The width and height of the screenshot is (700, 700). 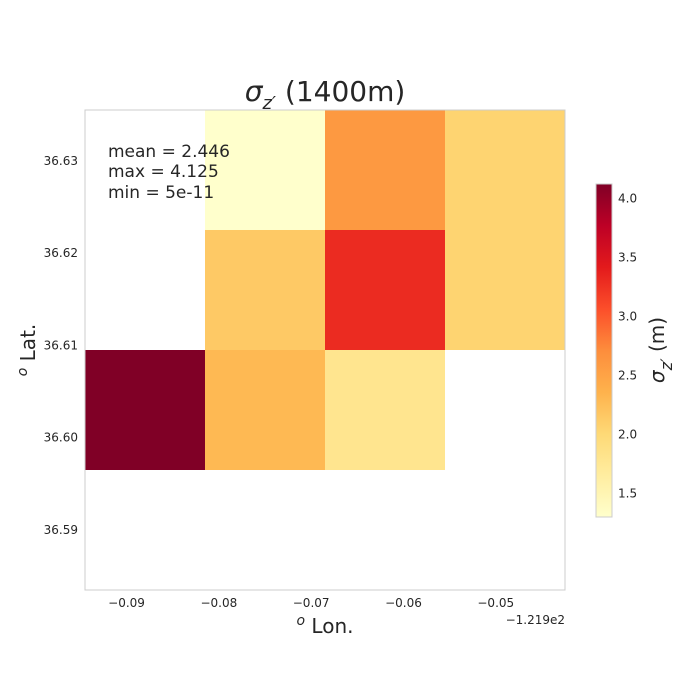 What do you see at coordinates (627, 258) in the screenshot?
I see `colorbar-tick-label: 3.5` at bounding box center [627, 258].